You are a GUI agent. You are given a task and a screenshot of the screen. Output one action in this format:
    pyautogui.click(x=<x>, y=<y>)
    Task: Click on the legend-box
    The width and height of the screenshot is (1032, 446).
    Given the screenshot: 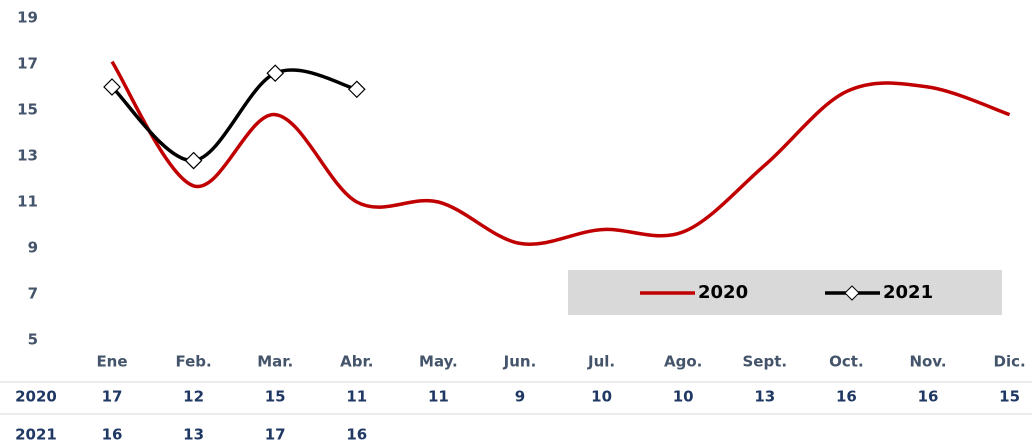 What is the action you would take?
    pyautogui.click(x=785, y=292)
    